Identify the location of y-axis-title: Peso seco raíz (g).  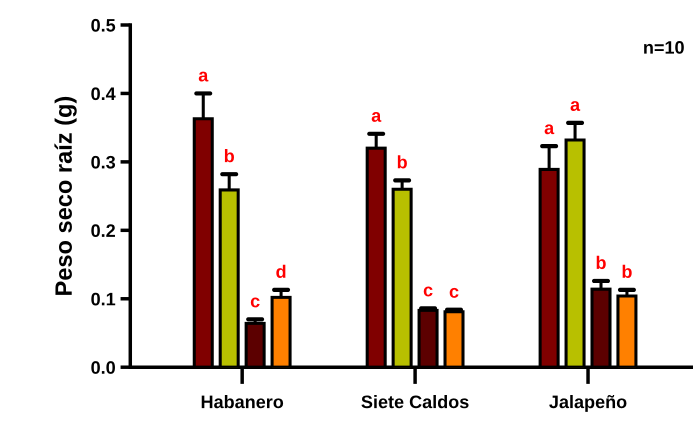
(65, 195).